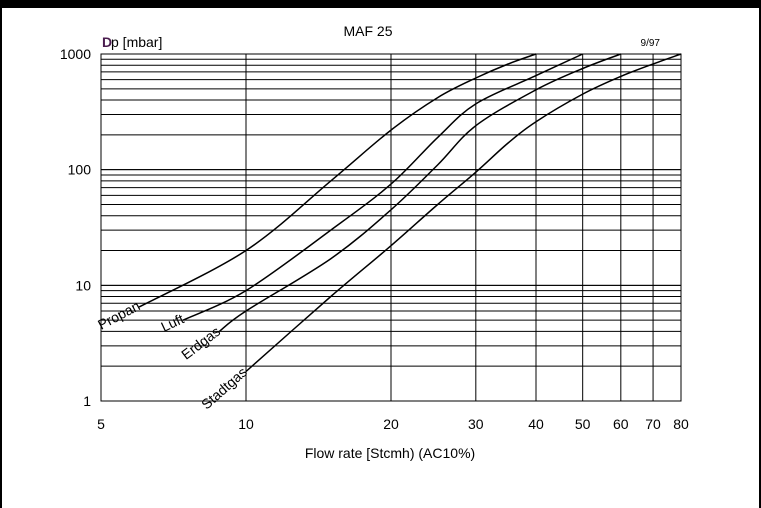  I want to click on x-tick-label: 5, so click(101, 424).